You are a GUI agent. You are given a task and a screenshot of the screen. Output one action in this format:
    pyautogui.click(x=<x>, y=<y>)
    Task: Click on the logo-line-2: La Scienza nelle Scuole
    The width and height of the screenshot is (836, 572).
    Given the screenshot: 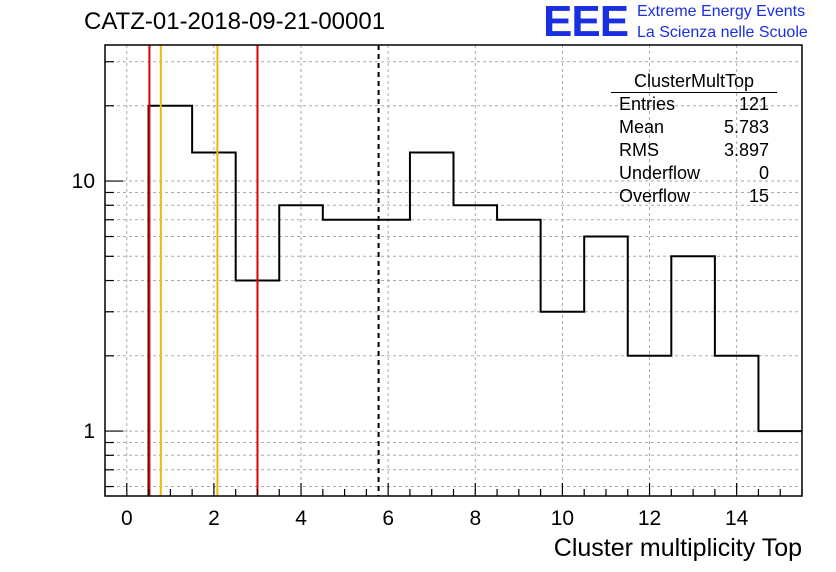 What is the action you would take?
    pyautogui.click(x=722, y=32)
    